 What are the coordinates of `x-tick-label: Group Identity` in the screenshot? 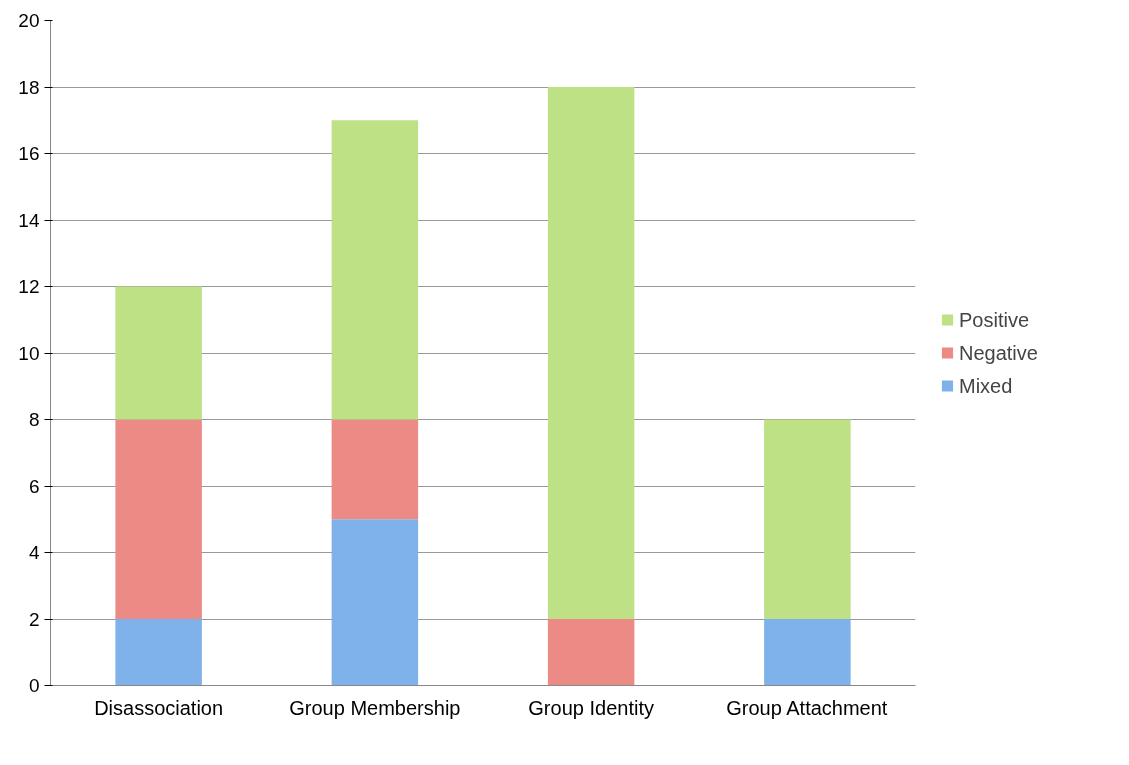 It's located at (591, 707).